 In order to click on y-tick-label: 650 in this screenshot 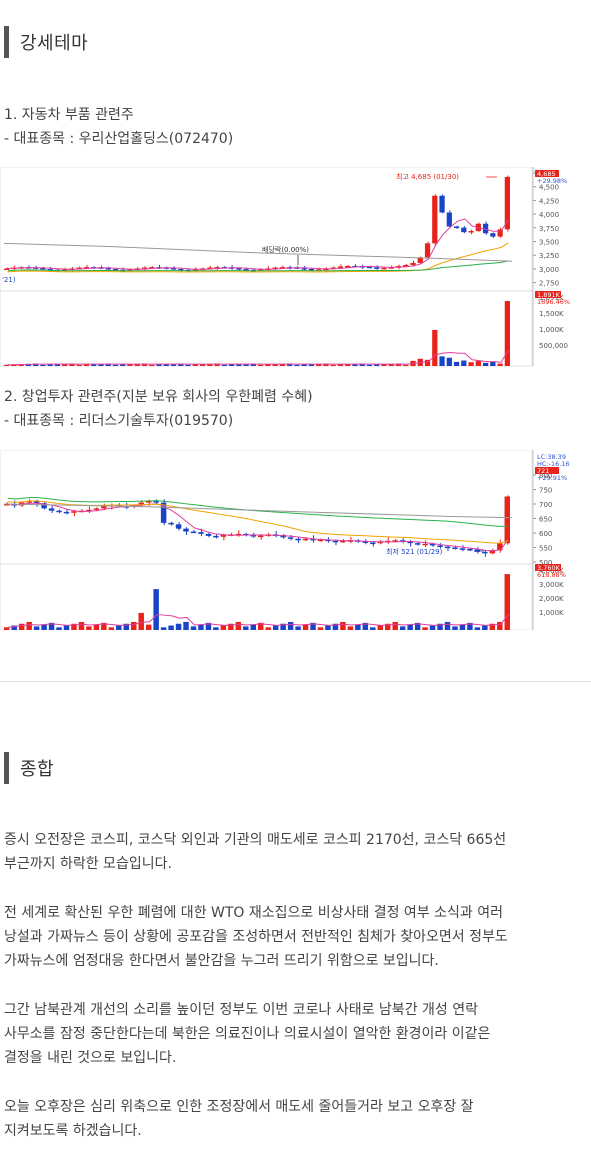, I will do `click(545, 520)`.